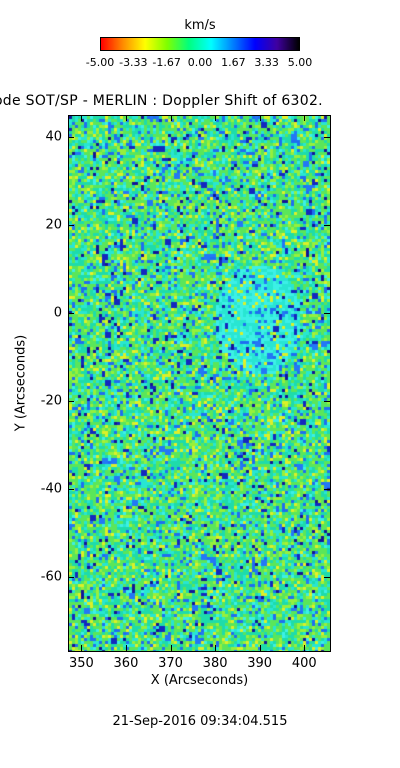 The image size is (400, 768). Describe the element at coordinates (51, 577) in the screenshot. I see `y-tick-label: -60` at that location.